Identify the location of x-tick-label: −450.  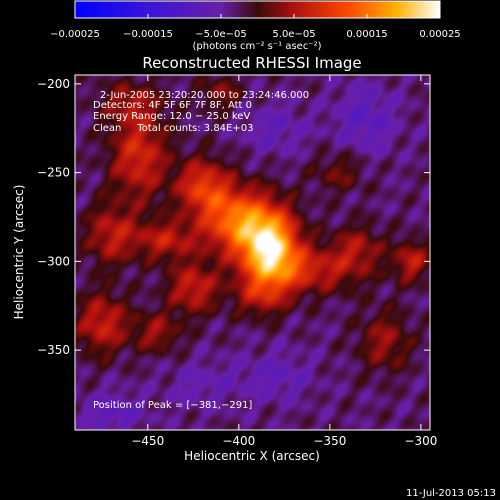
(147, 441).